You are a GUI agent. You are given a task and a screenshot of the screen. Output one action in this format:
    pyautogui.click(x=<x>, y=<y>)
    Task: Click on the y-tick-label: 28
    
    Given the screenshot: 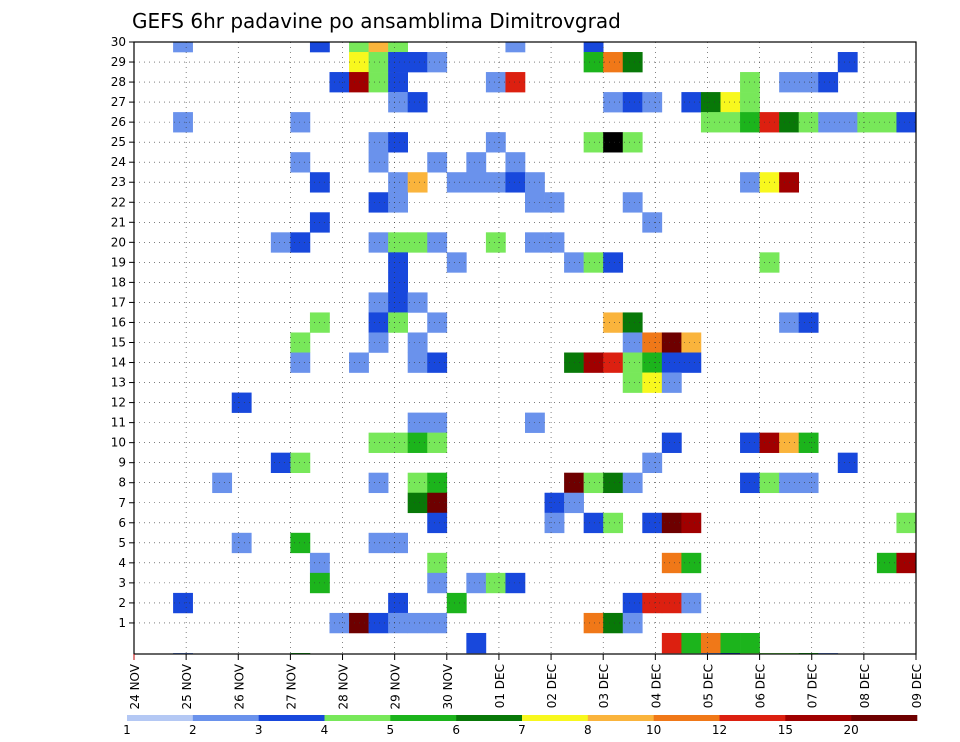 What is the action you would take?
    pyautogui.click(x=118, y=82)
    